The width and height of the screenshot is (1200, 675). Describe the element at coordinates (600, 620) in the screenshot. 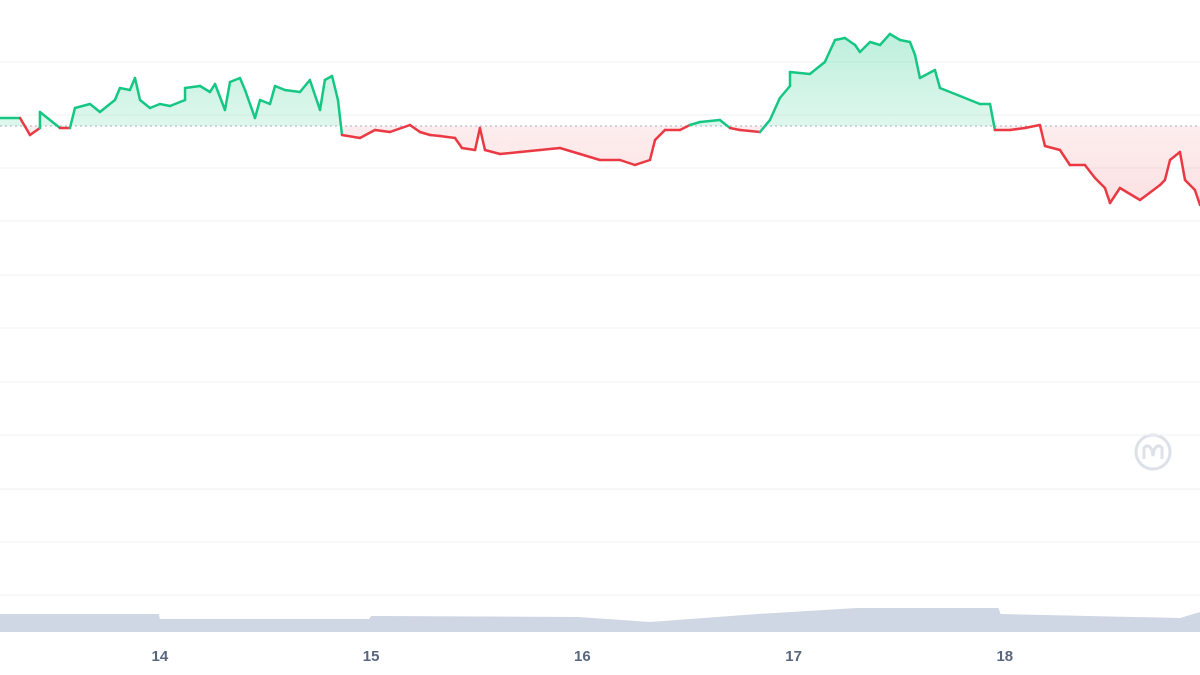

I see `volume-area` at that location.